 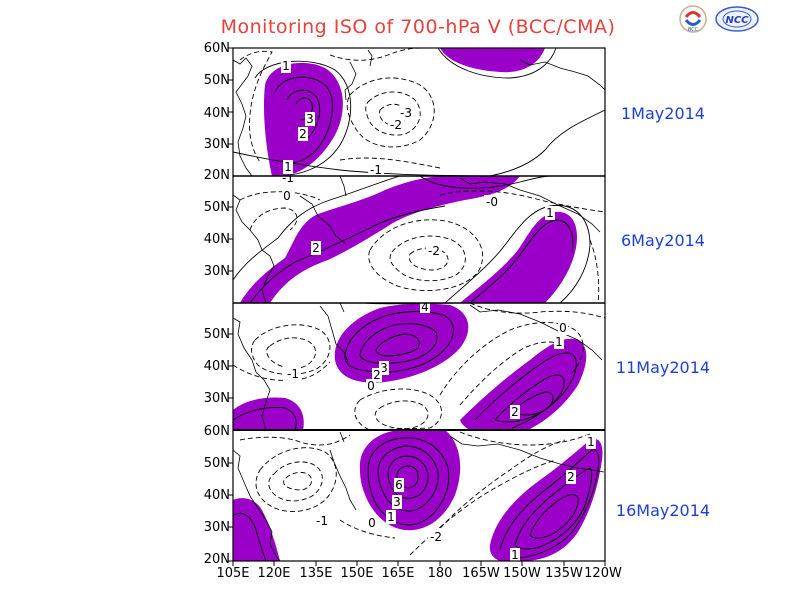 What do you see at coordinates (522, 573) in the screenshot?
I see `lon-label: 150W` at bounding box center [522, 573].